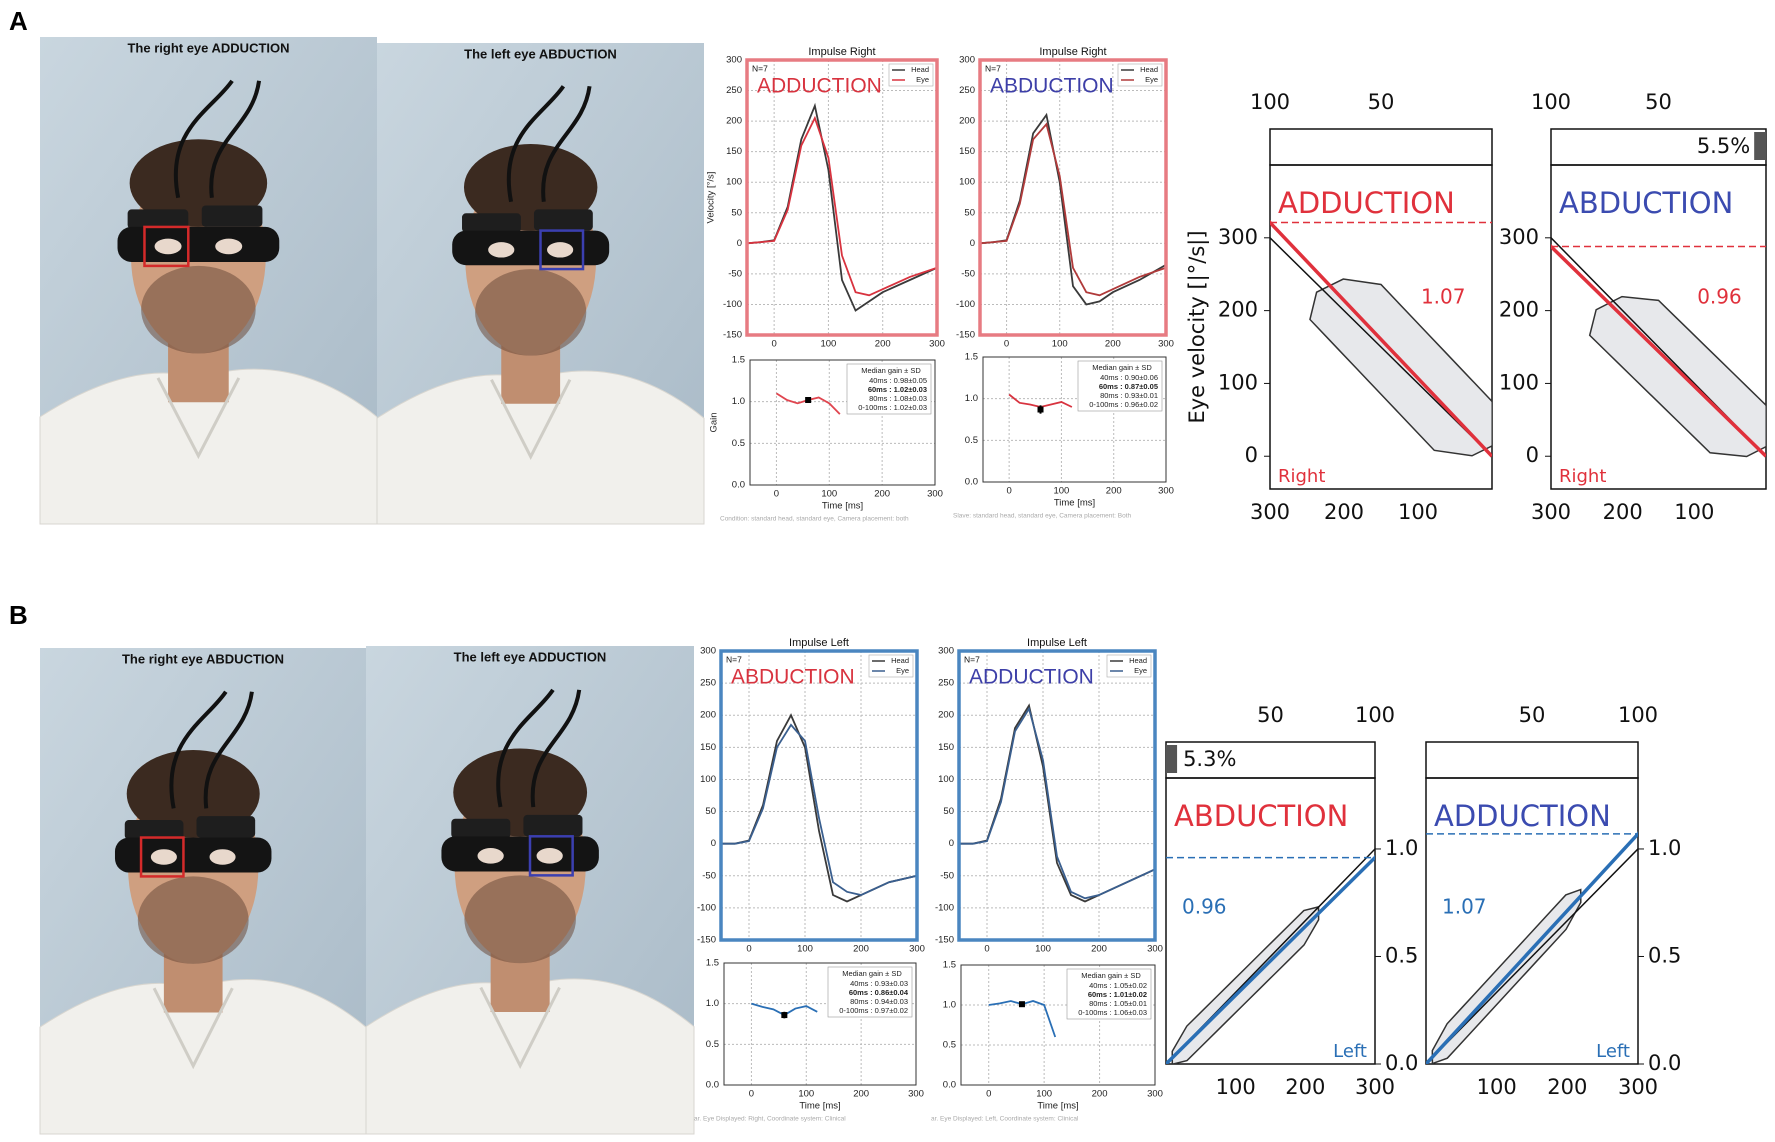  I want to click on x-tick-label: 200, so click(1113, 344).